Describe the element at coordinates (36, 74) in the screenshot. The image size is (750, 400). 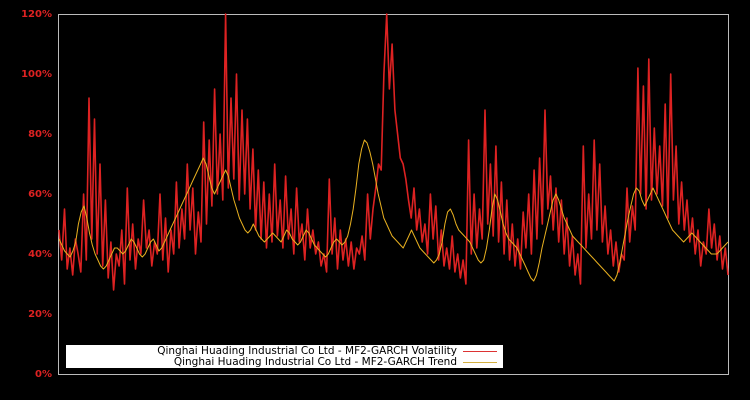
I see `y-tick-label: 100%` at that location.